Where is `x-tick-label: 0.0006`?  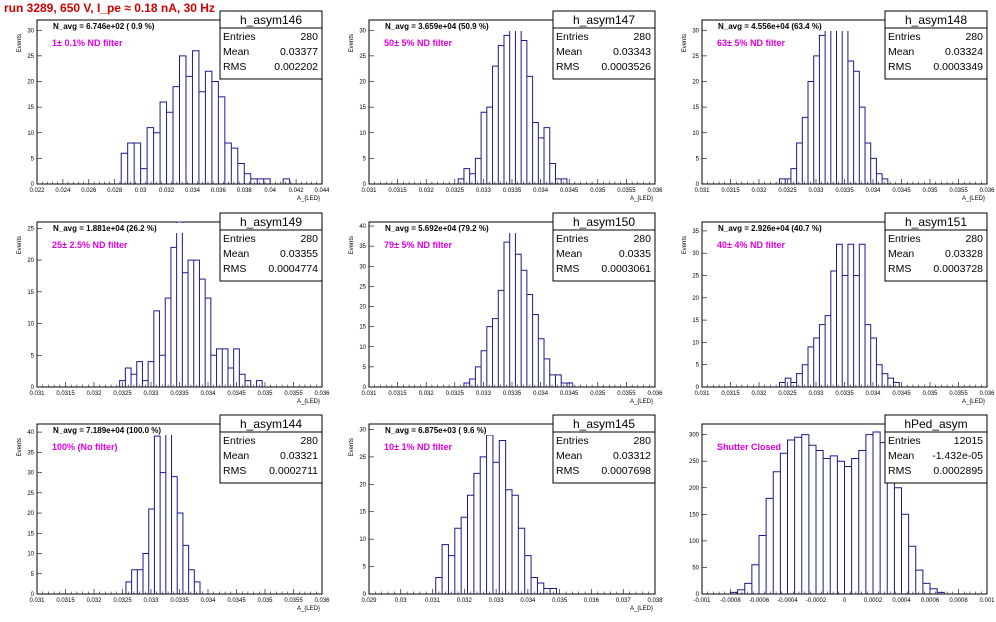 x-tick-label: 0.0006 is located at coordinates (930, 601).